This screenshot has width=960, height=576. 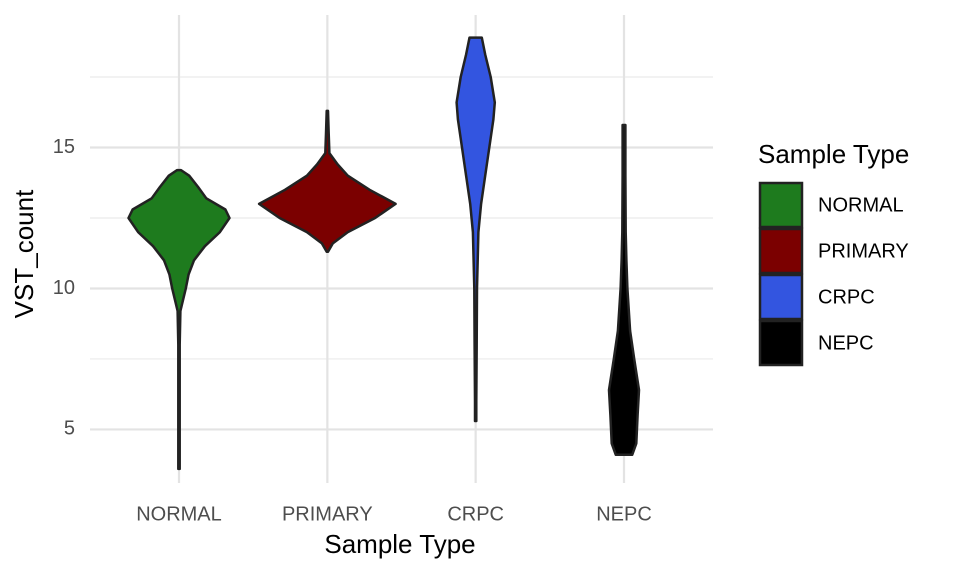 I want to click on legend-label: PRIMARY, so click(x=863, y=251).